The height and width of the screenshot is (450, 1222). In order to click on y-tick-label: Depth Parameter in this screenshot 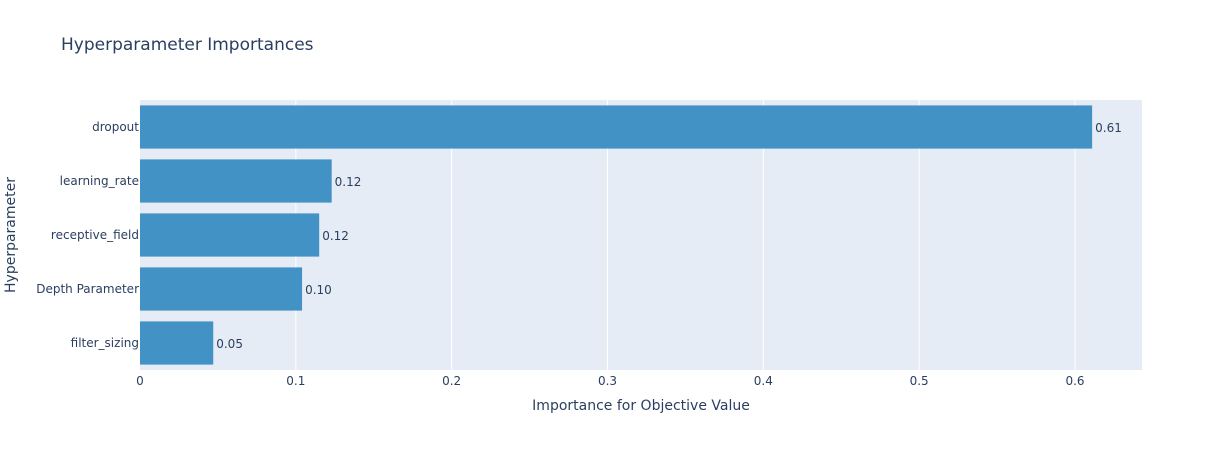, I will do `click(87, 289)`.